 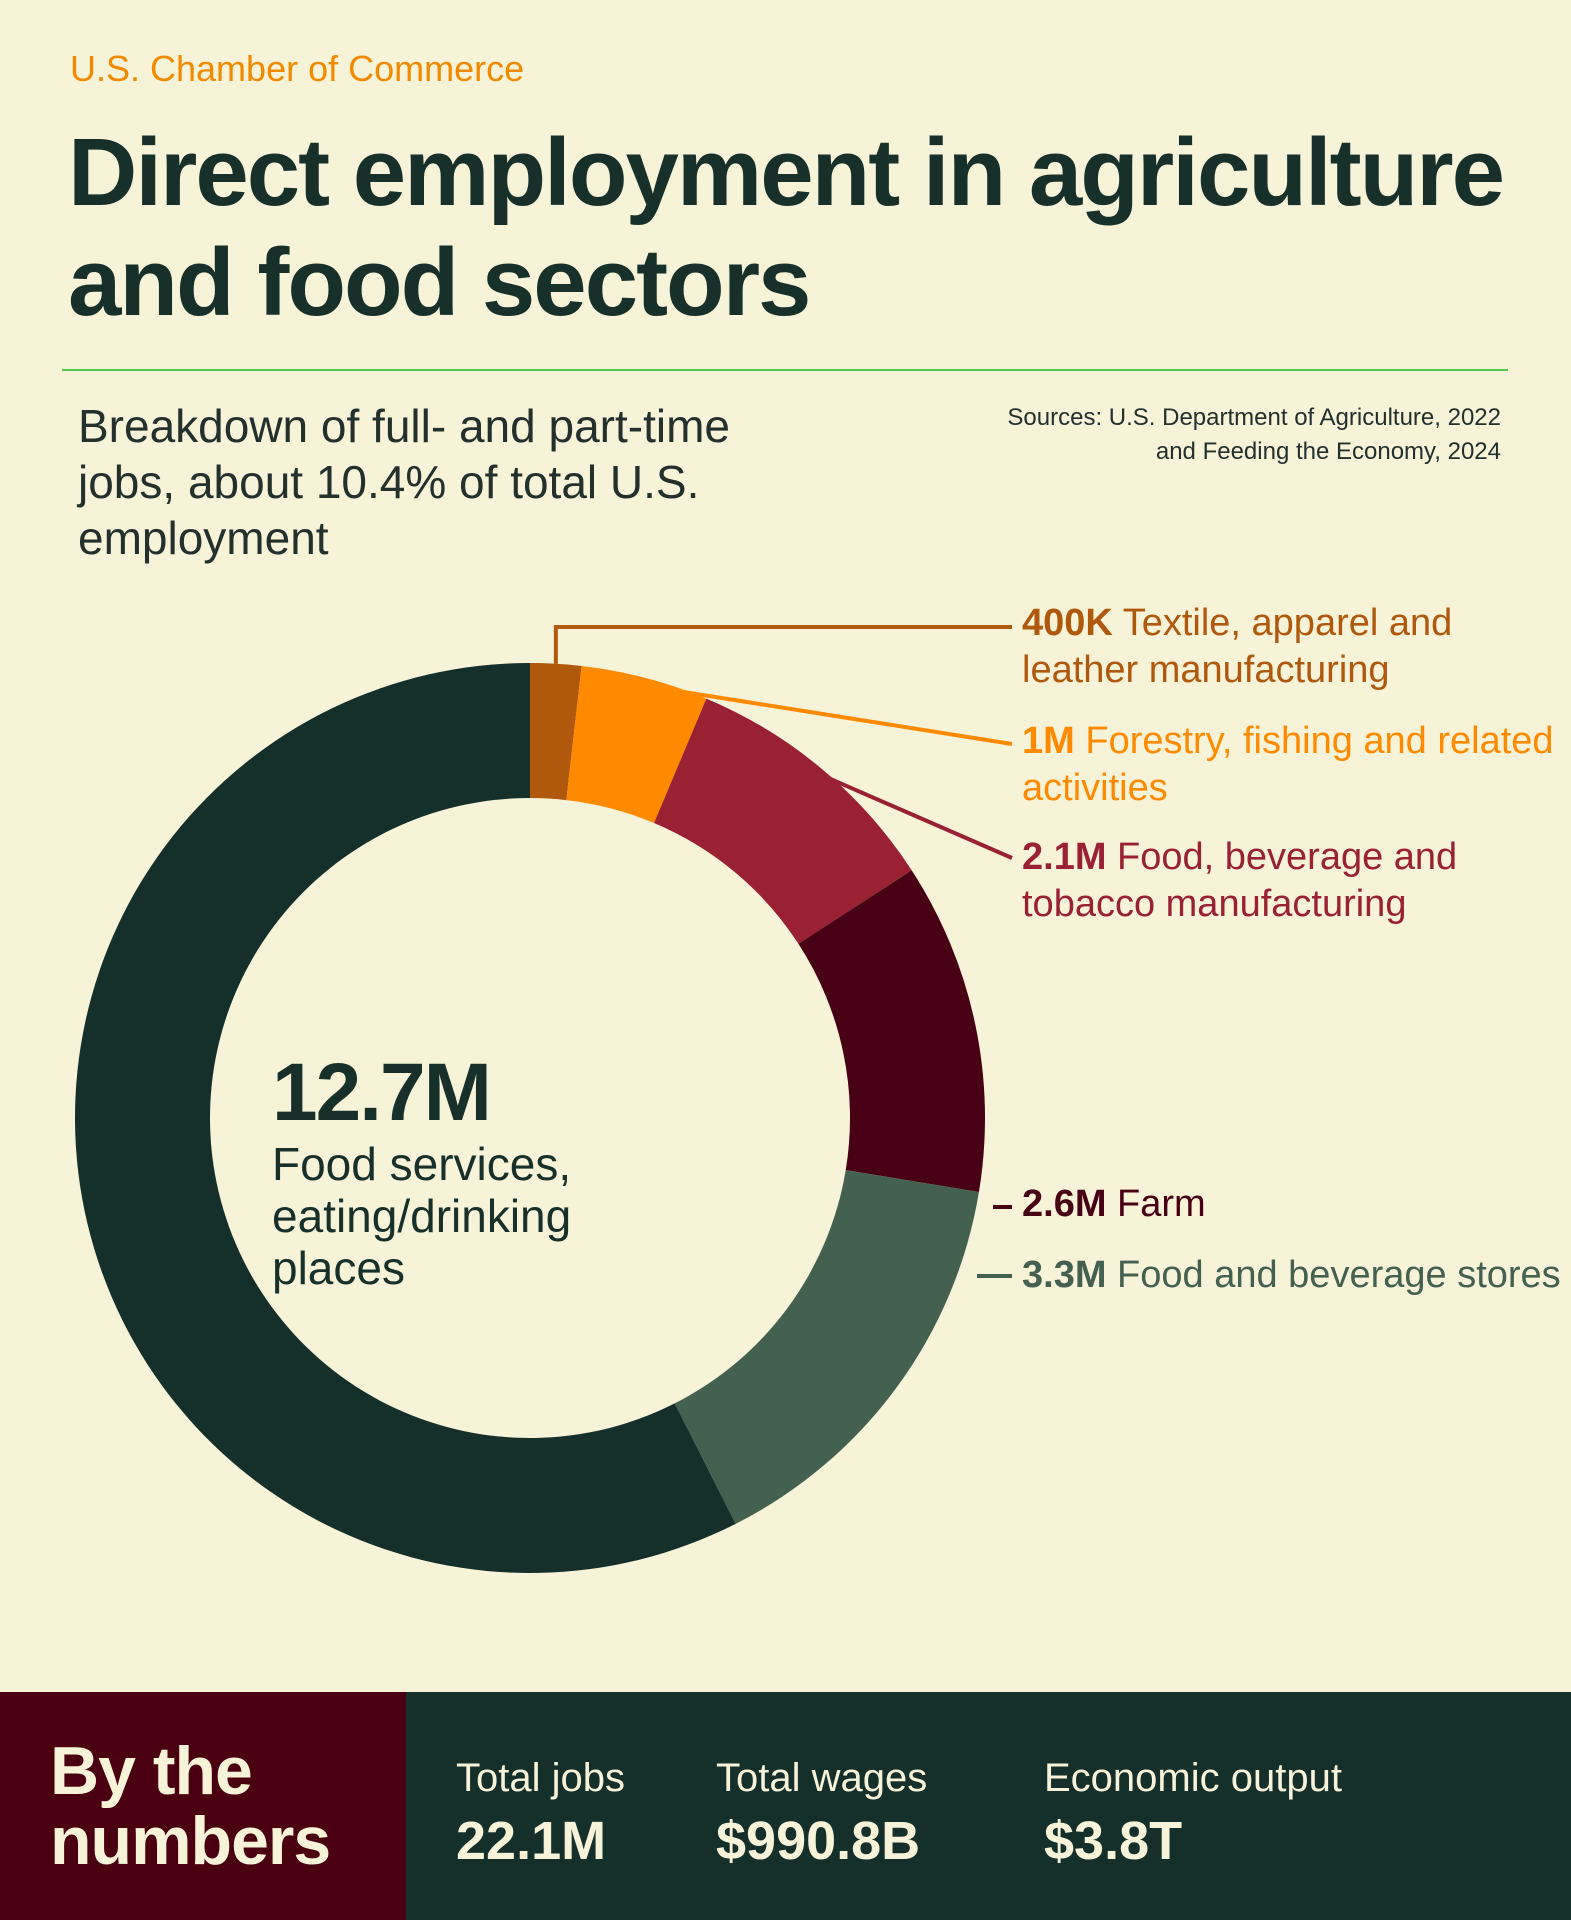 What do you see at coordinates (1240, 880) in the screenshot?
I see `callout-label: Food, beverage and tobacco manufacturing` at bounding box center [1240, 880].